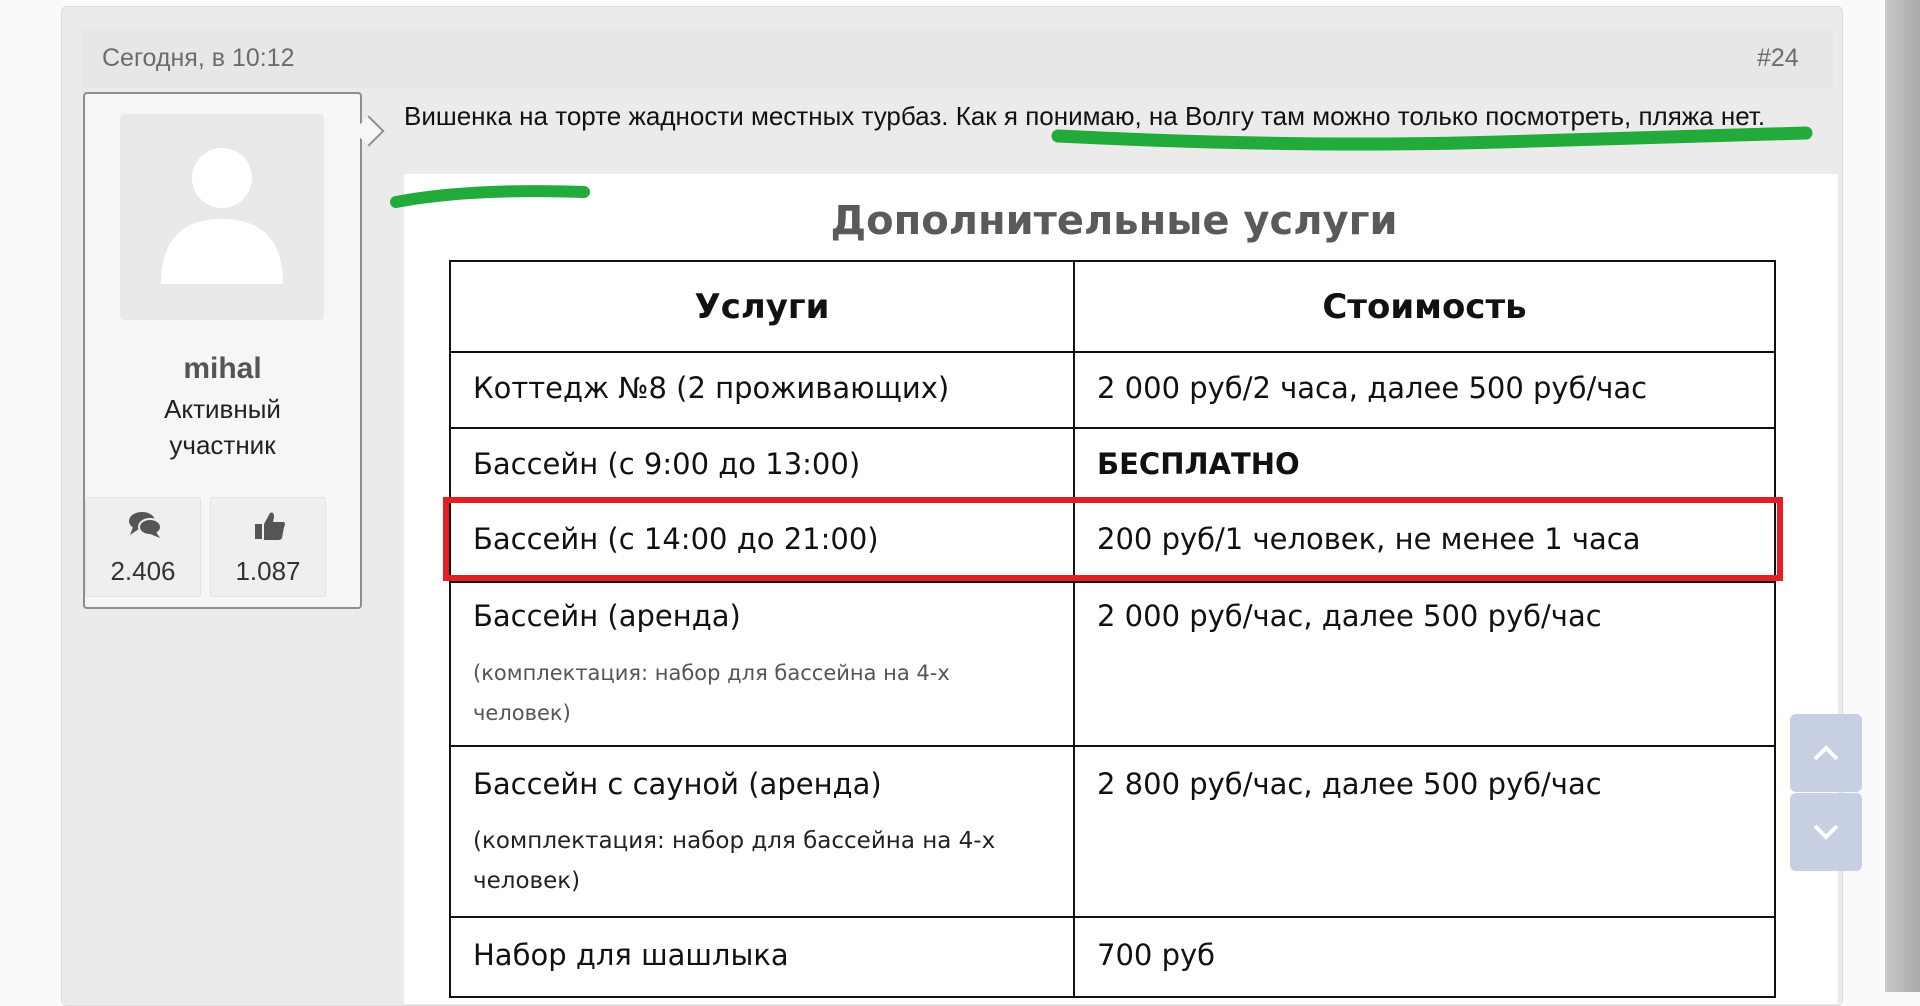 The width and height of the screenshot is (1920, 1006). I want to click on price-cell: БЕСПЛАТНО, so click(1424, 464).